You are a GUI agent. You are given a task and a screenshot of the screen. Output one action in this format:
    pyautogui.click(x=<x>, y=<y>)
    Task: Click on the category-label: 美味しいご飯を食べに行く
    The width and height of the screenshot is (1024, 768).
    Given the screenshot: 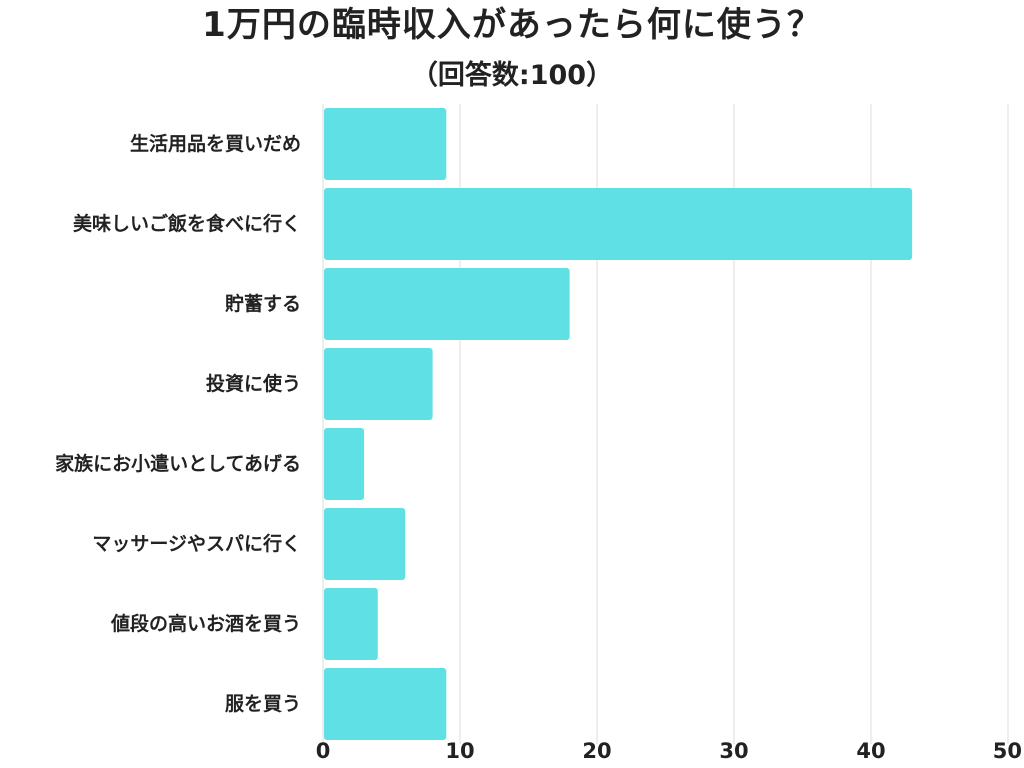 What is the action you would take?
    pyautogui.click(x=187, y=223)
    